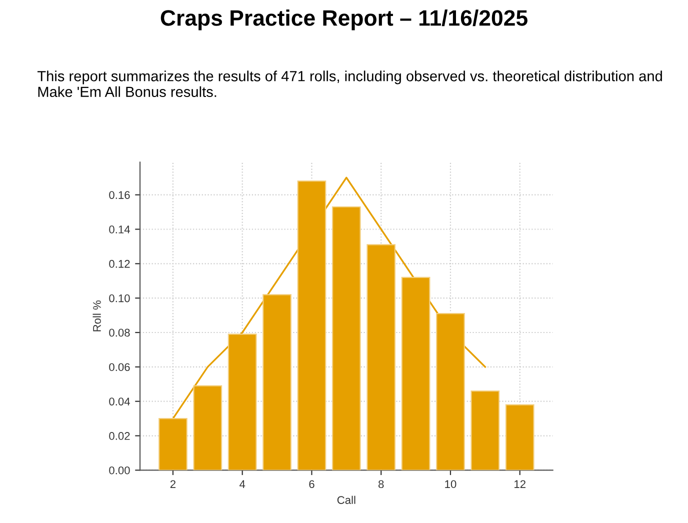 The height and width of the screenshot is (523, 688). Describe the element at coordinates (311, 484) in the screenshot. I see `x-tick-label: 6` at that location.